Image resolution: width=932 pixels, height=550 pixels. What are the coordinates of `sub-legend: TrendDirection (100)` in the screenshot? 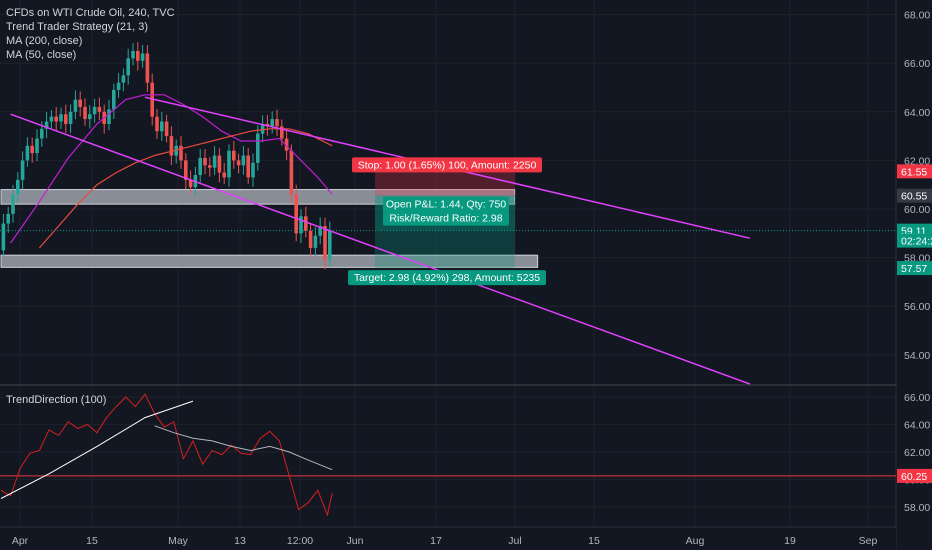 It's located at (56, 400).